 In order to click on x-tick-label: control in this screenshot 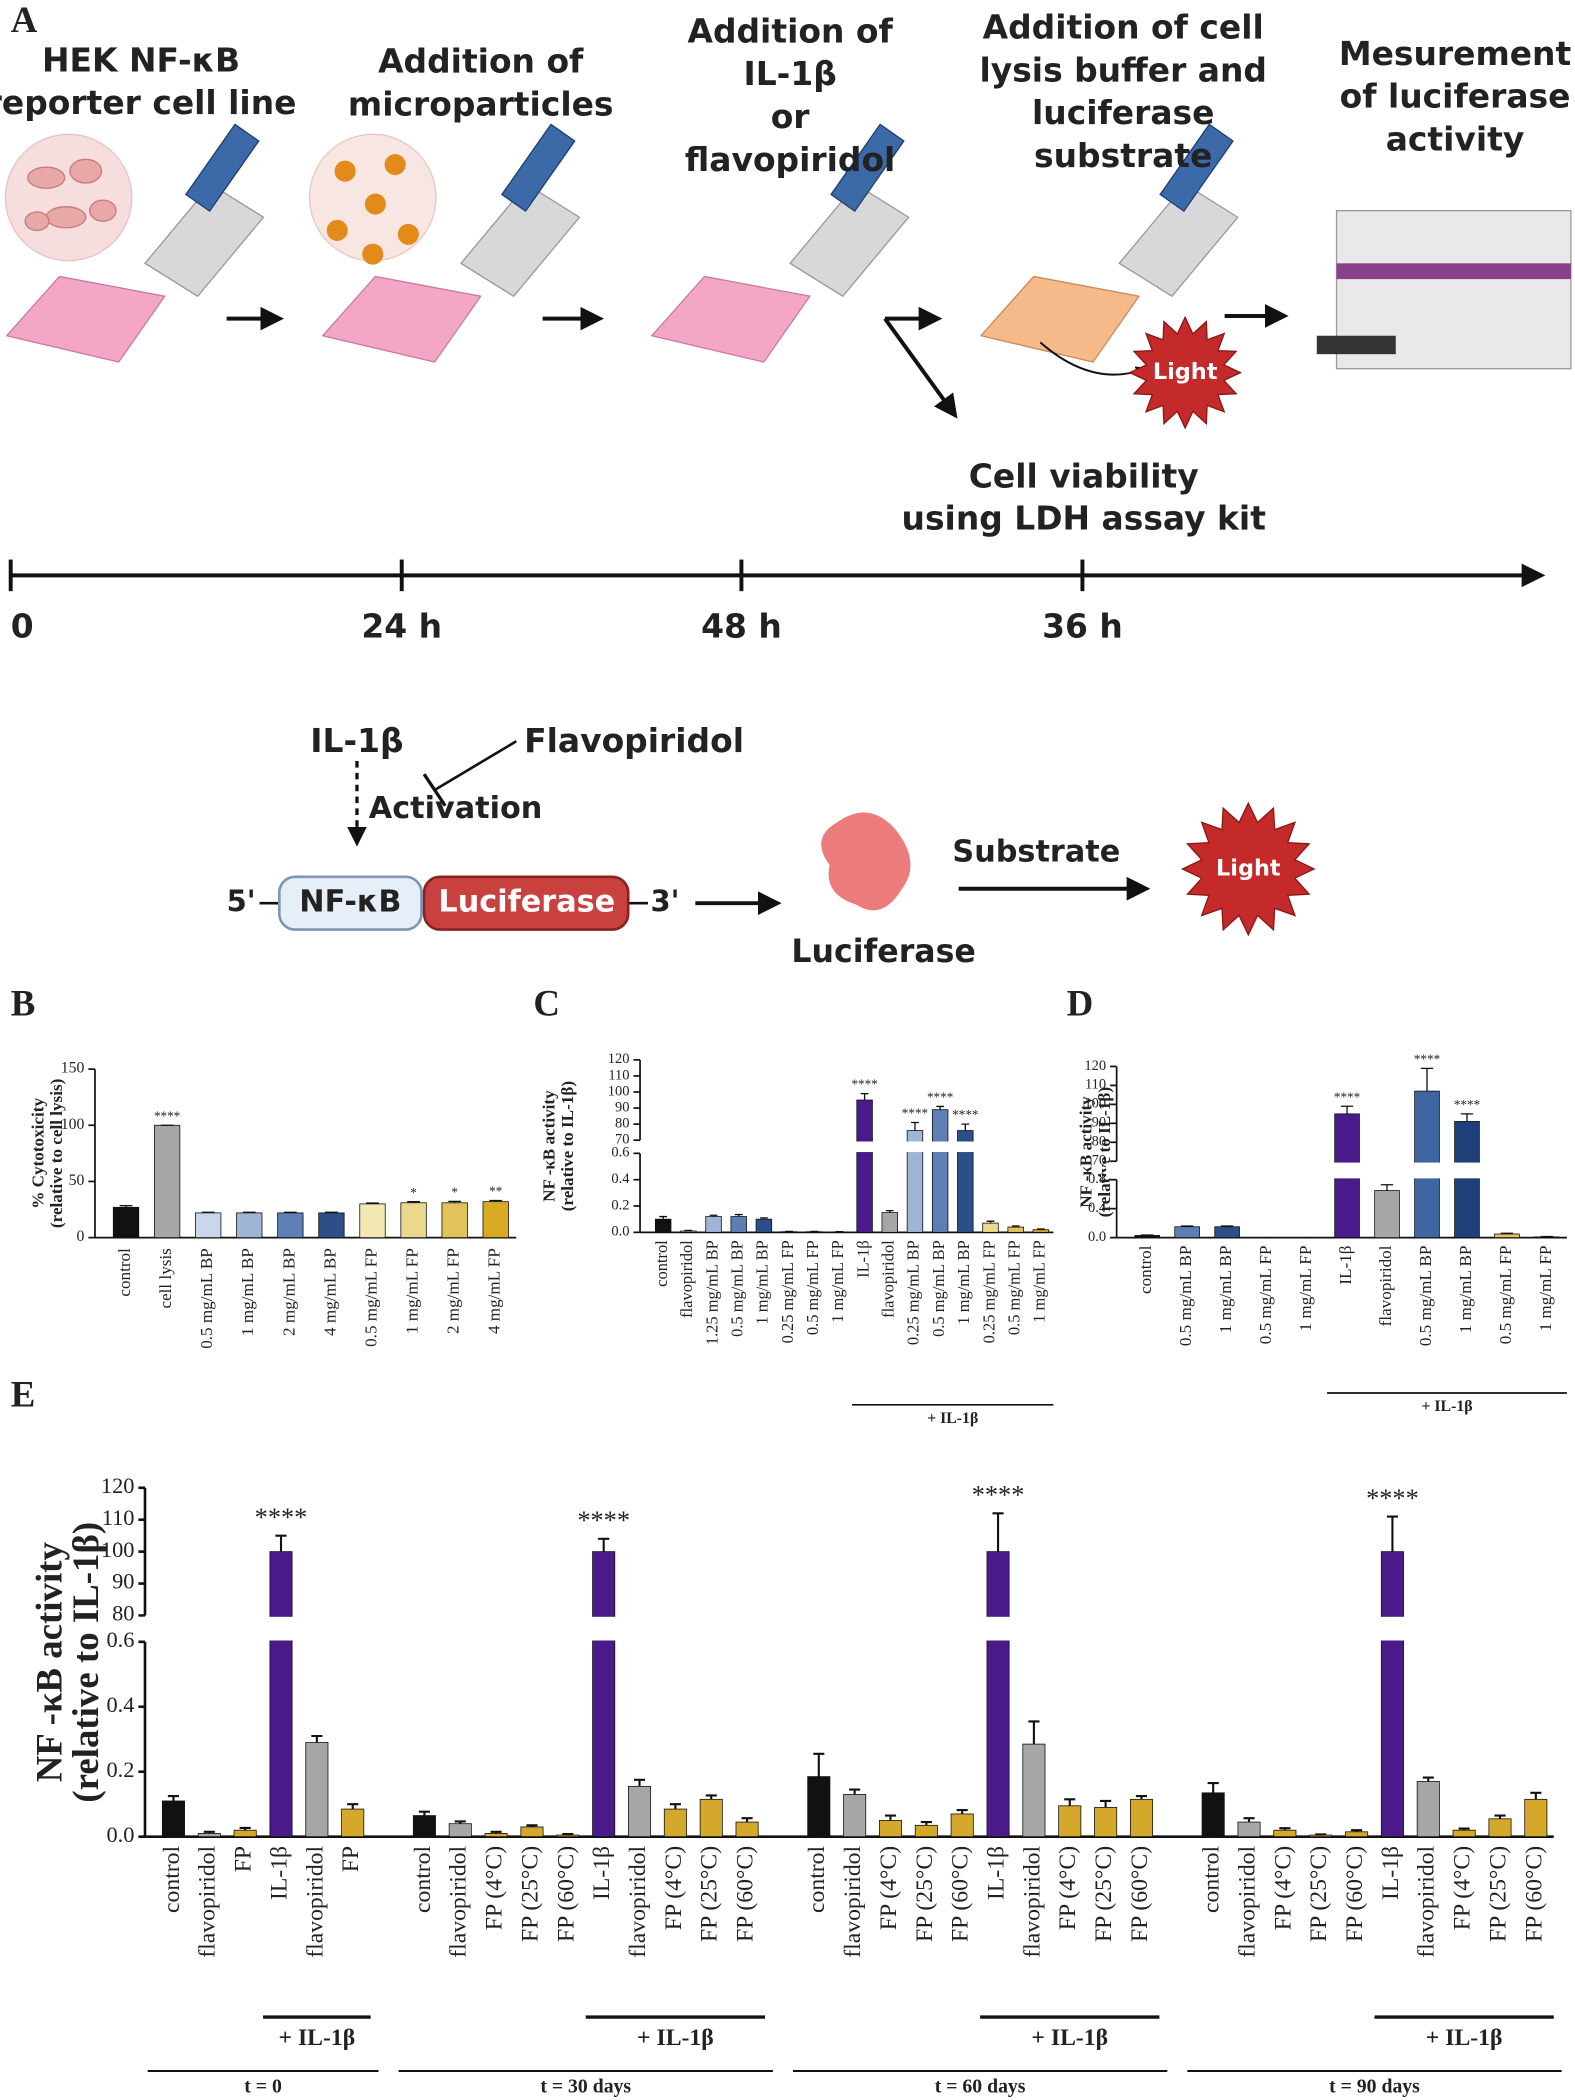, I will do `click(1212, 1879)`.